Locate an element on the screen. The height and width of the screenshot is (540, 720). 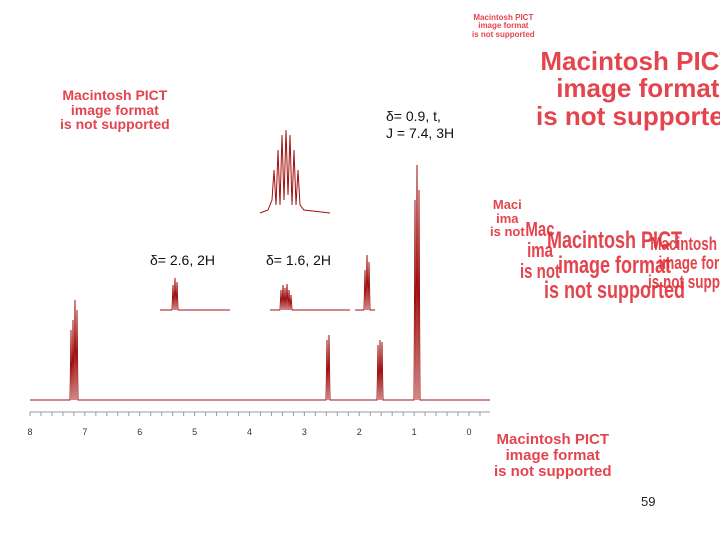
axis-label: 3 is located at coordinates (304, 432).